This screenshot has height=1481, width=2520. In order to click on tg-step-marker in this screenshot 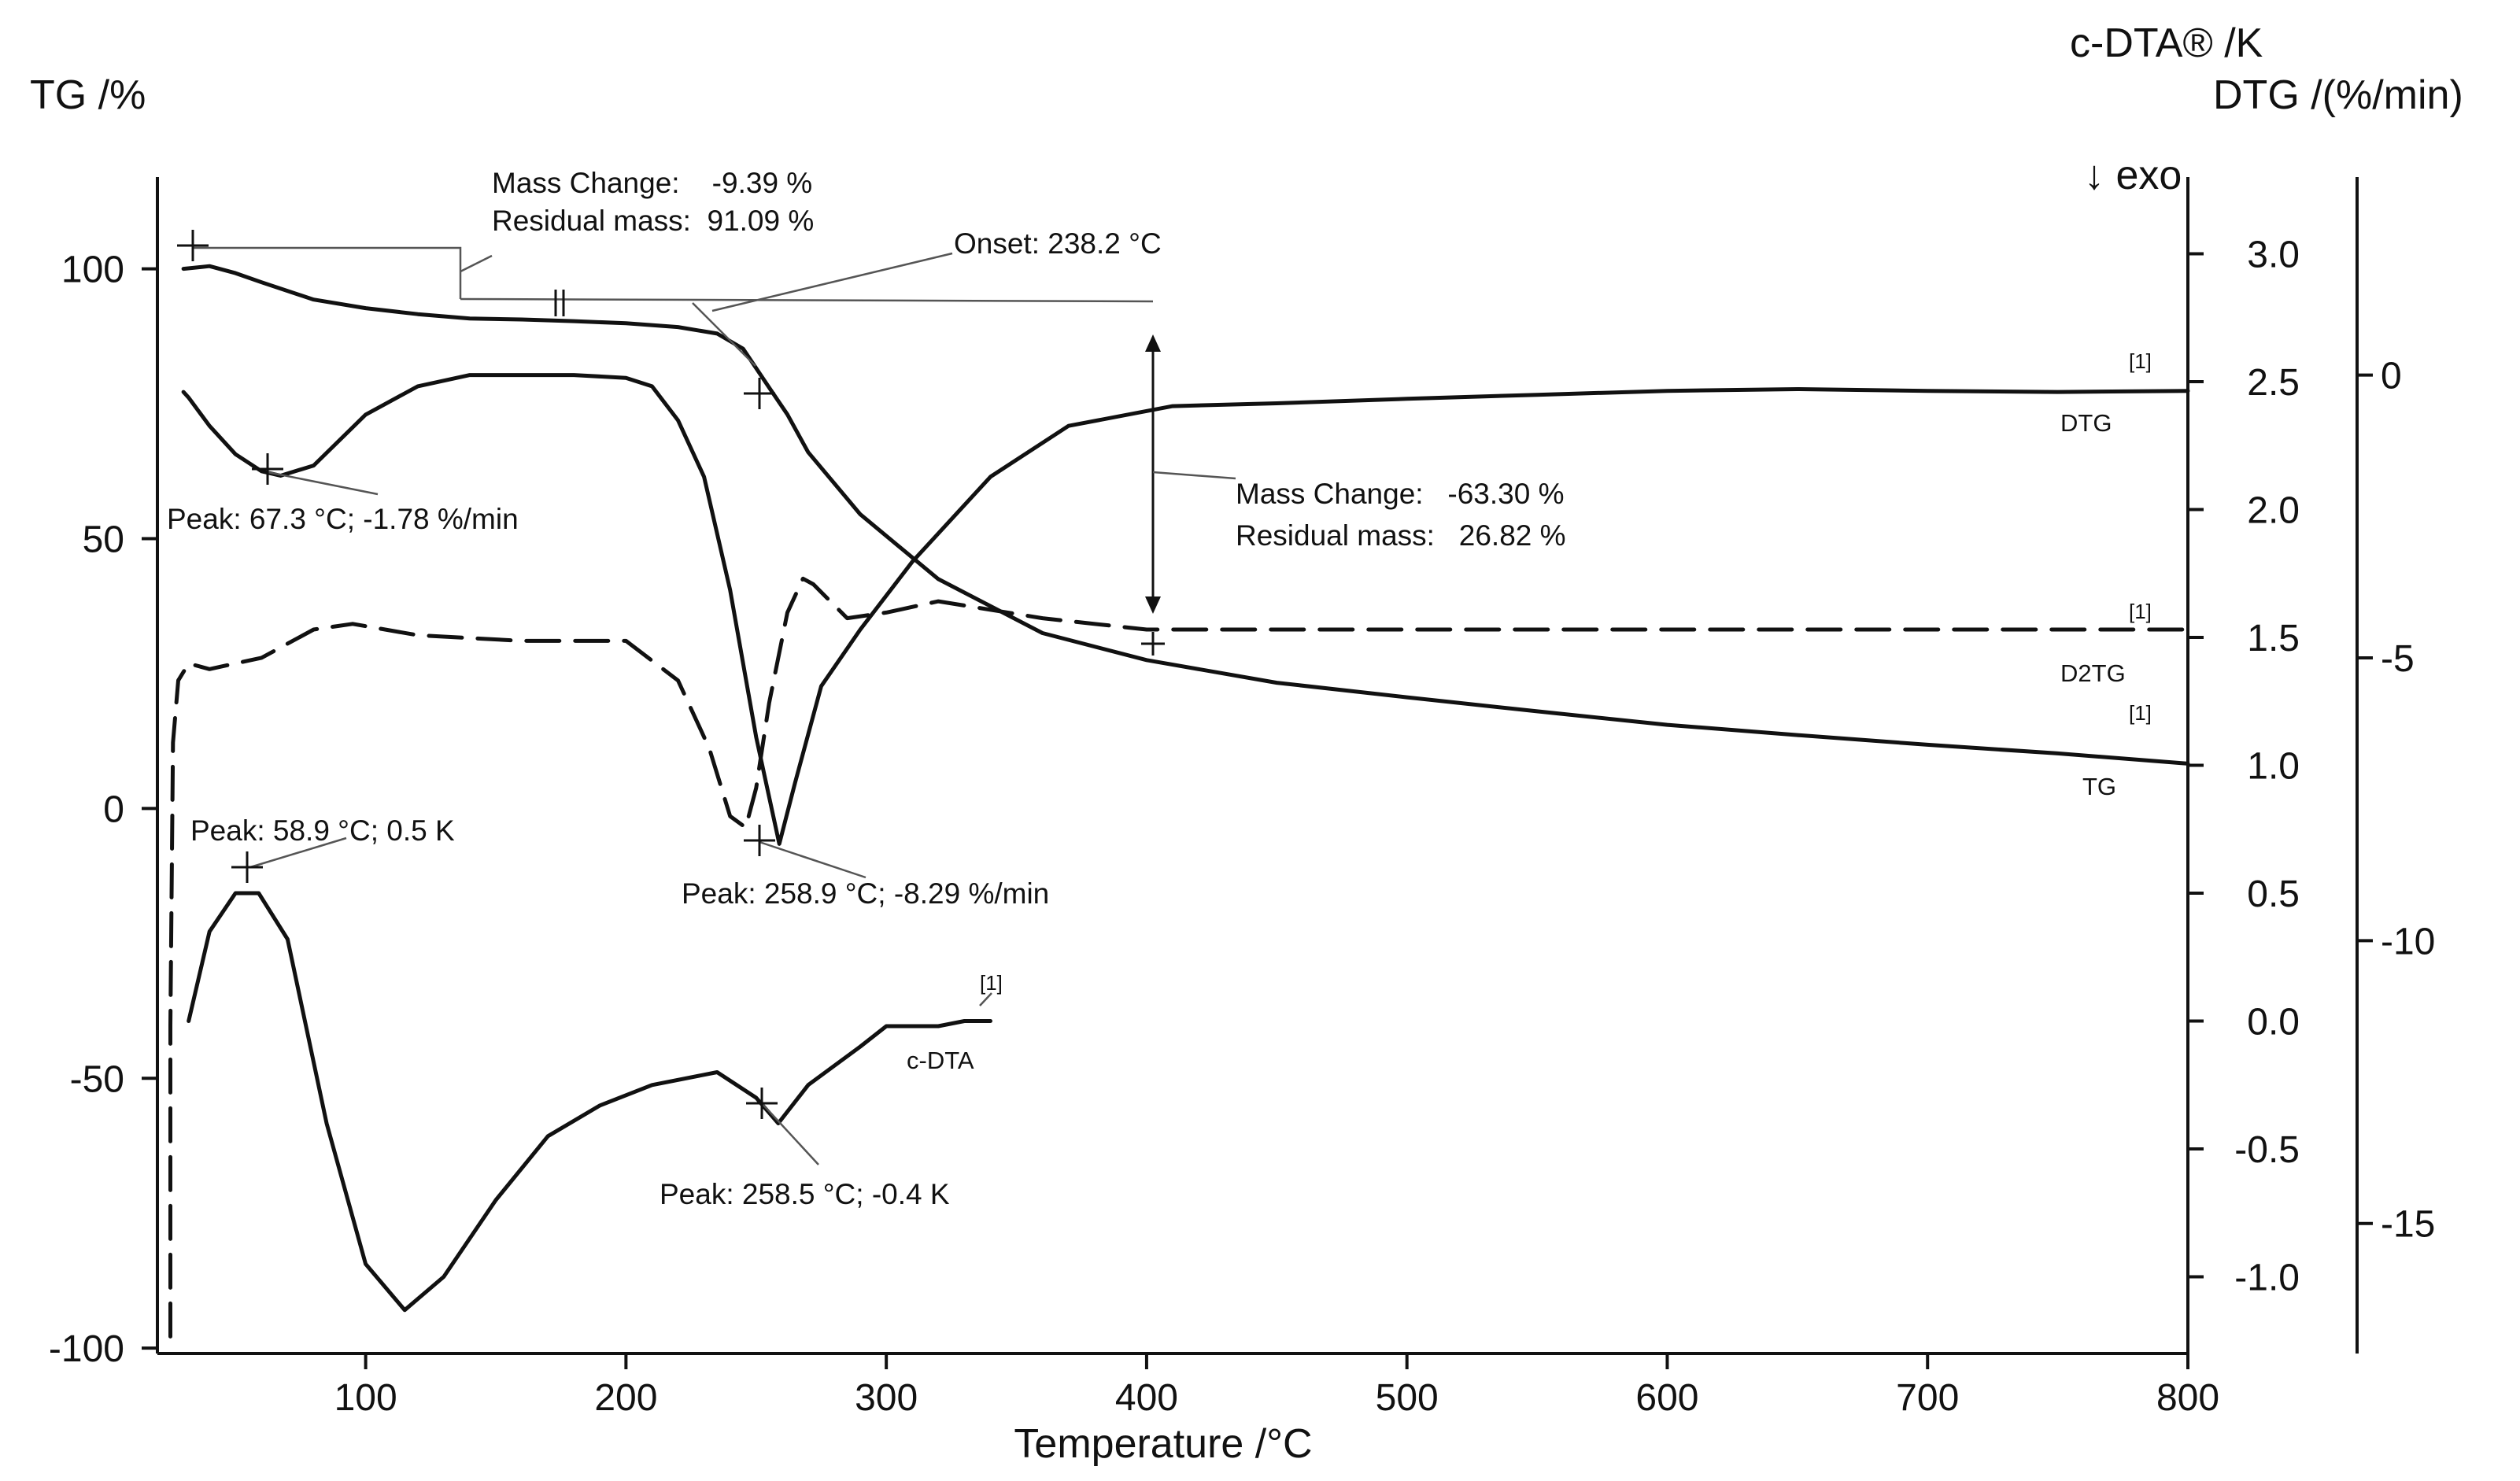, I will do `click(559, 303)`.